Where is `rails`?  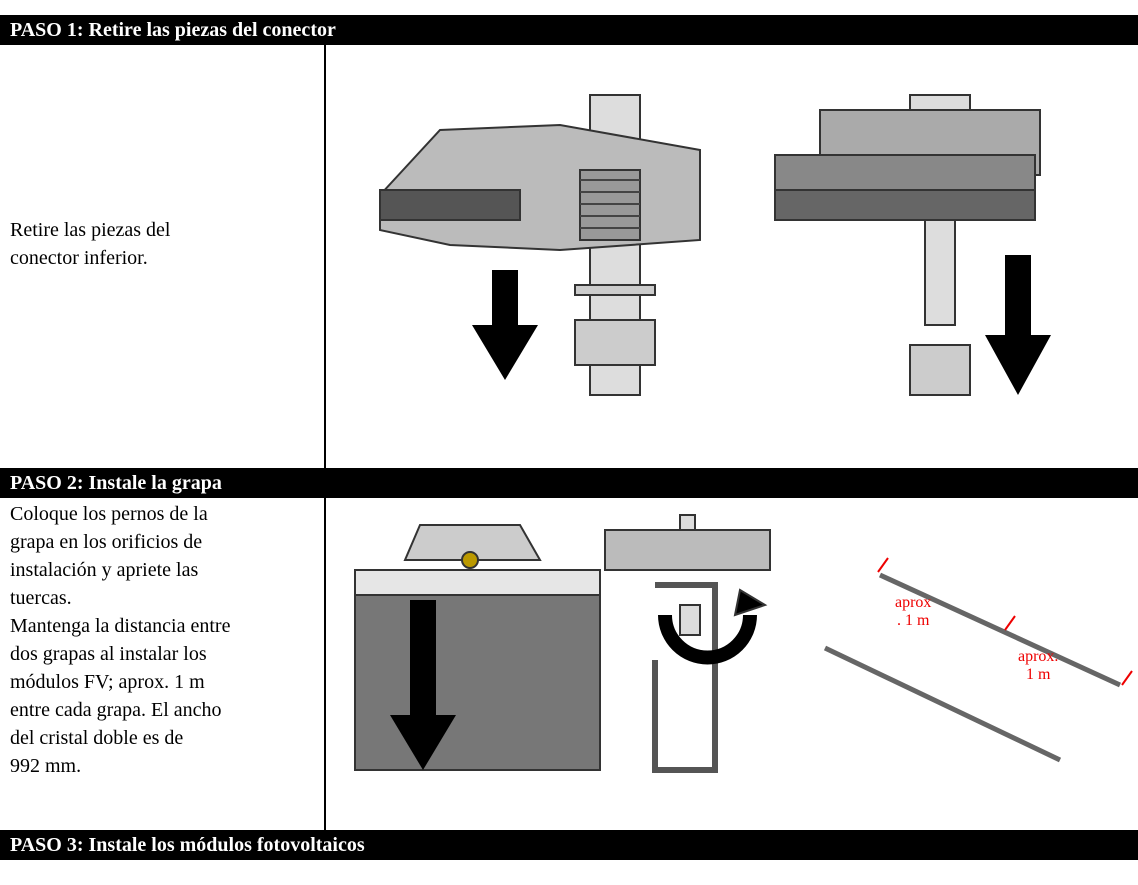 rails is located at coordinates (972, 667).